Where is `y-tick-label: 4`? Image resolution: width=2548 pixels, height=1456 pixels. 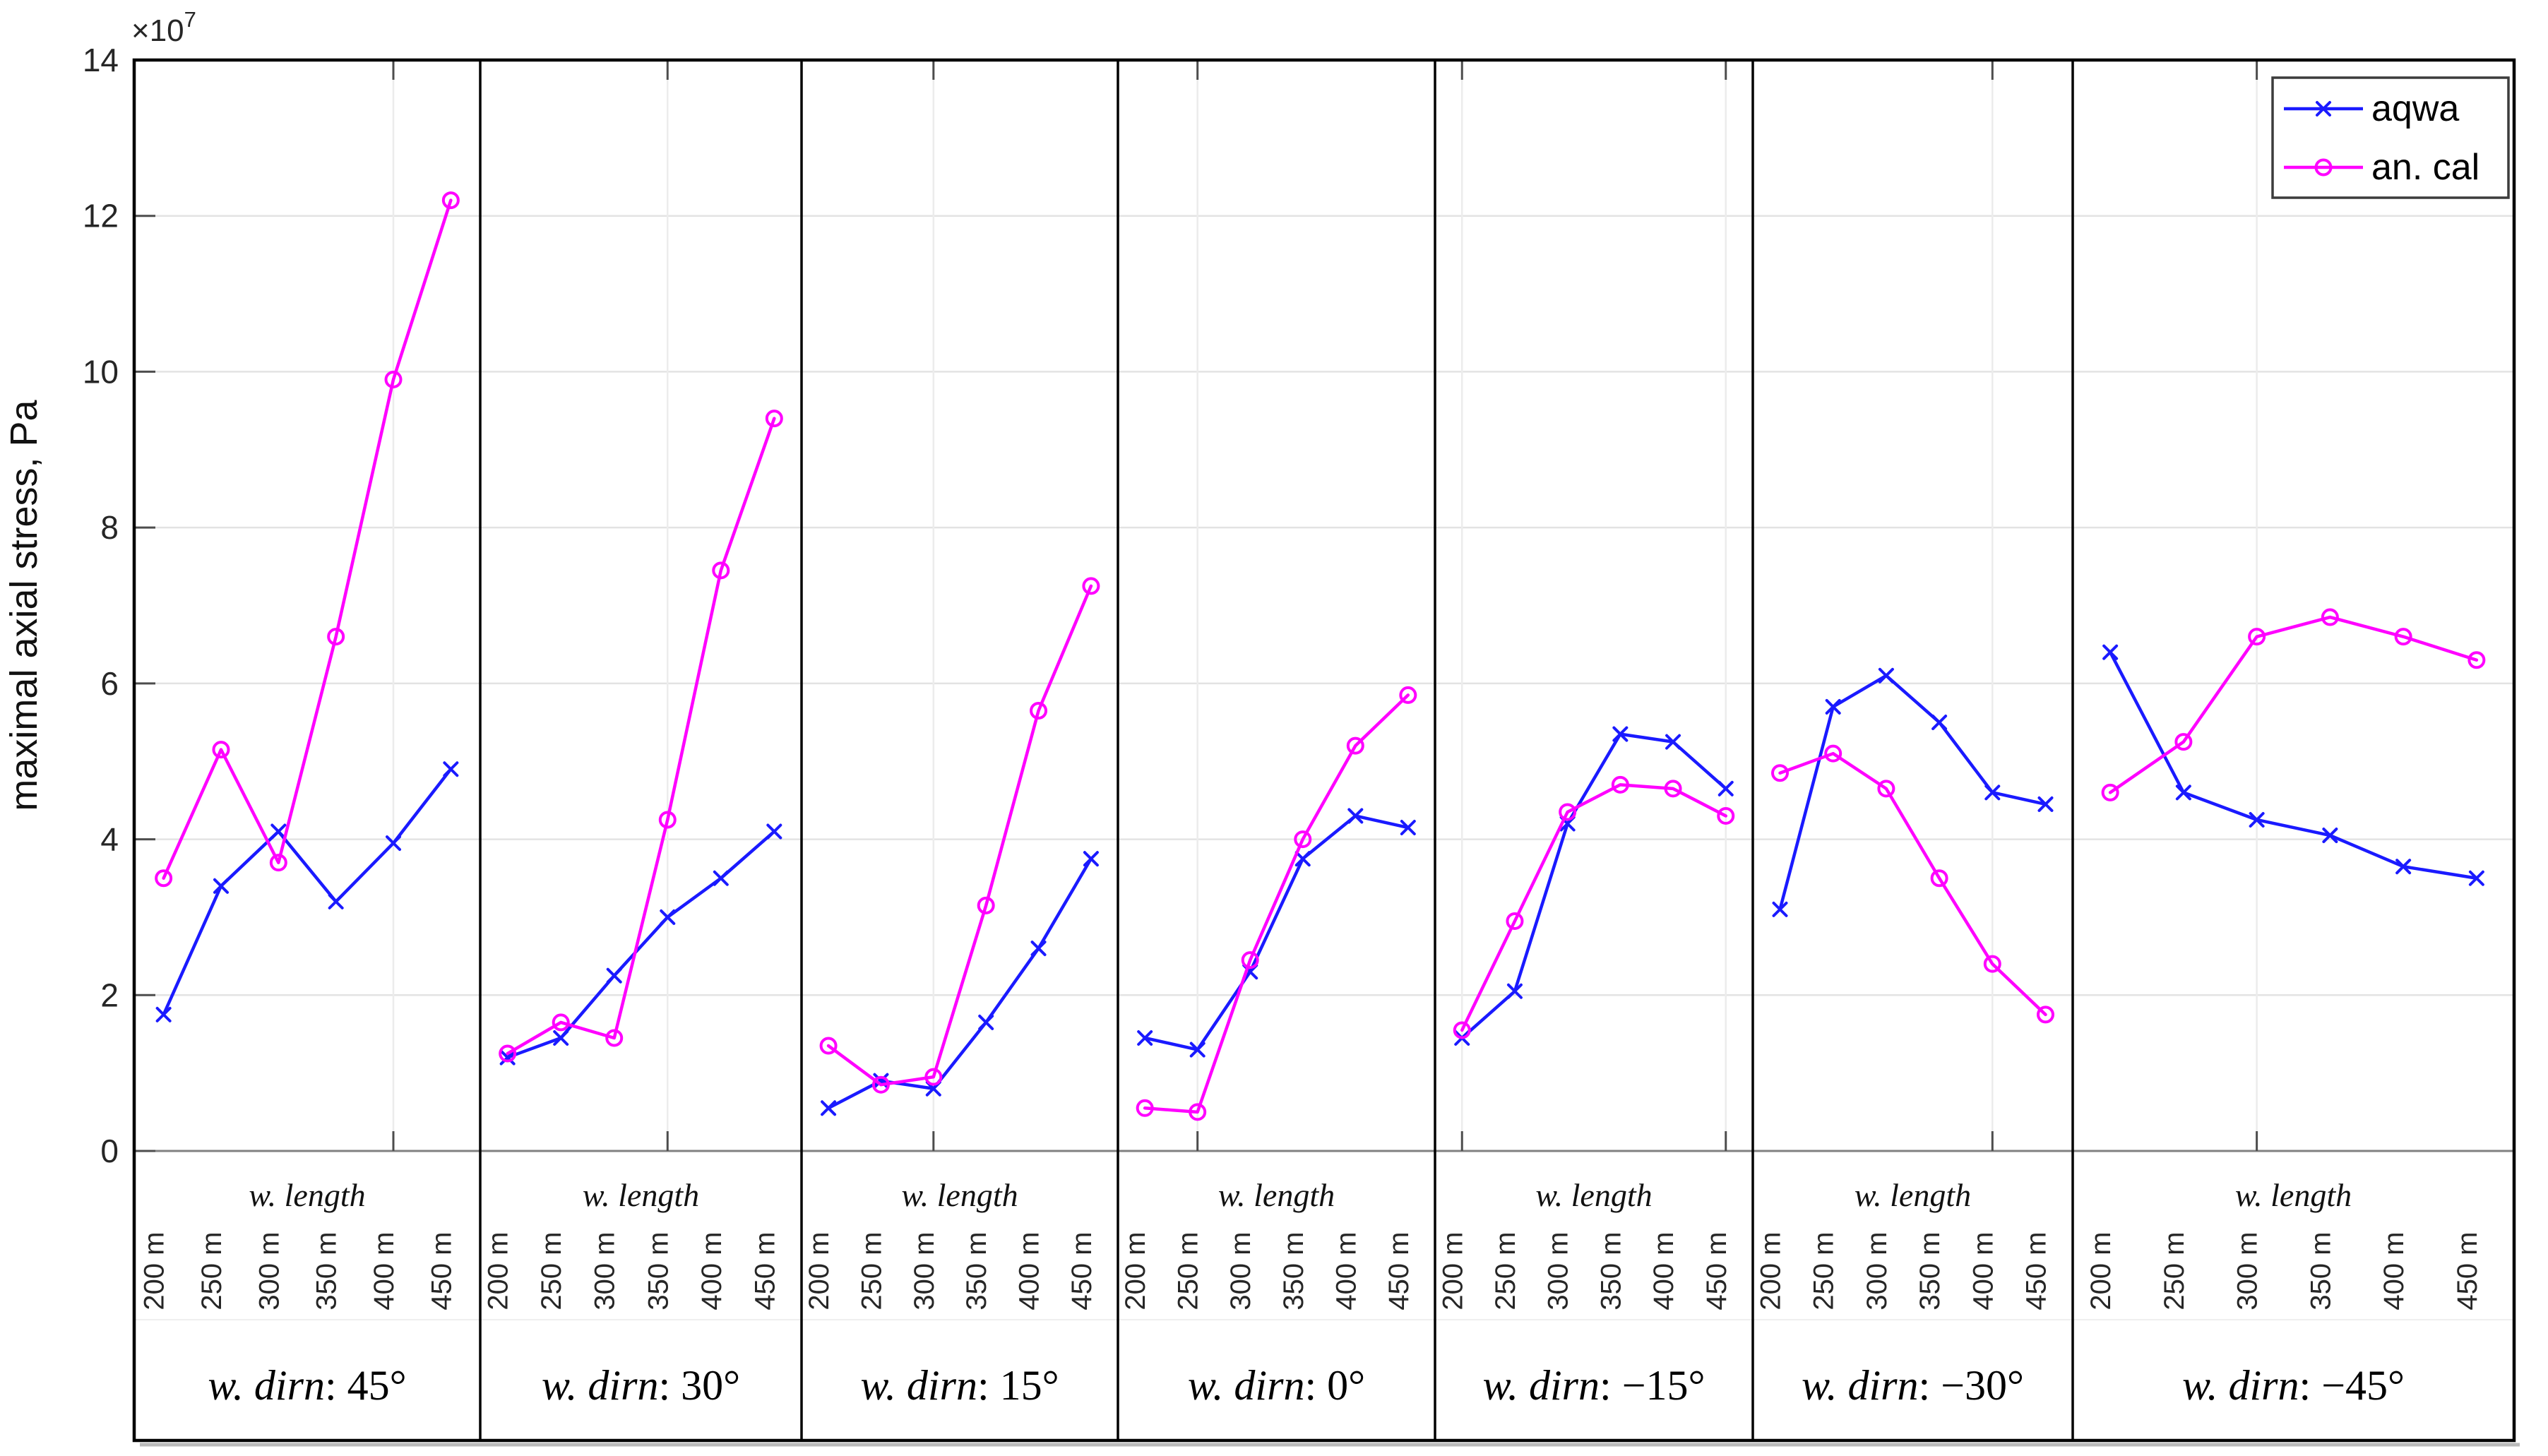 y-tick-label: 4 is located at coordinates (109, 839).